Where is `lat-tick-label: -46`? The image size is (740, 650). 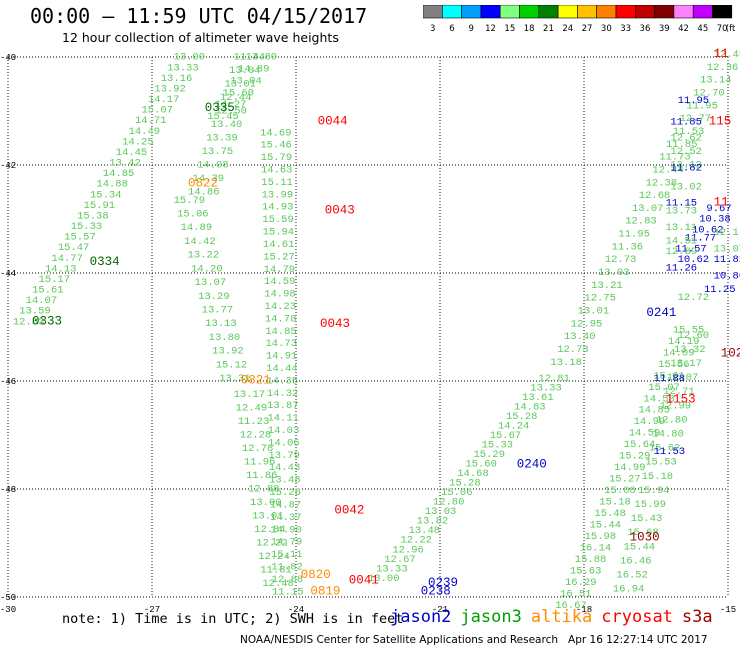
lat-tick-label: -46 is located at coordinates (8, 382).